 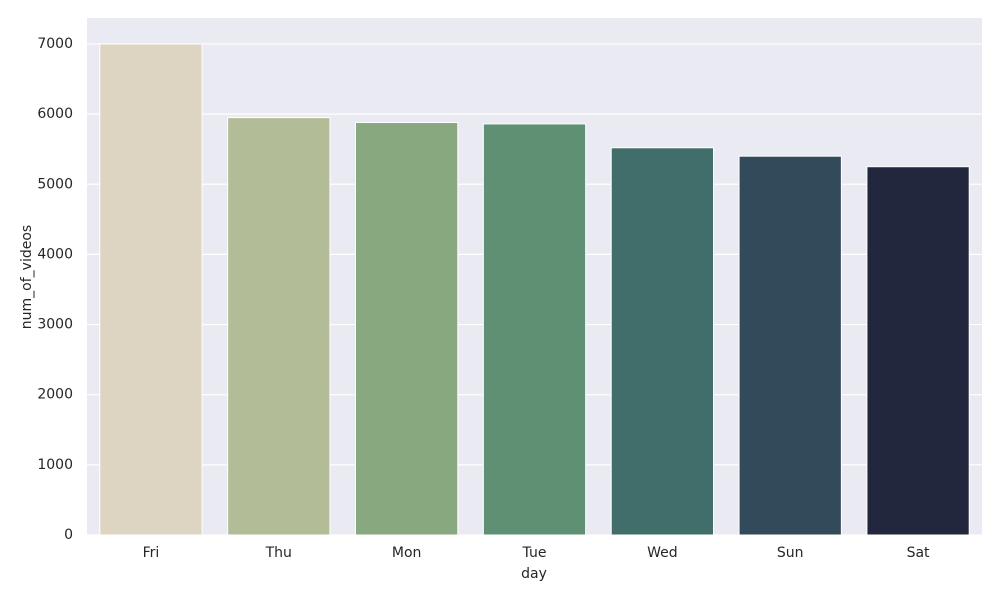 I want to click on x-tick-label: Fri, so click(x=151, y=553).